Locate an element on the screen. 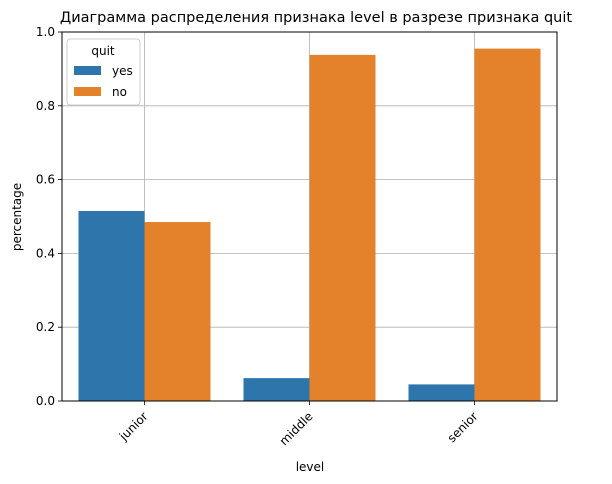 The width and height of the screenshot is (612, 484). y-tick-label: 0.6 is located at coordinates (45, 180).